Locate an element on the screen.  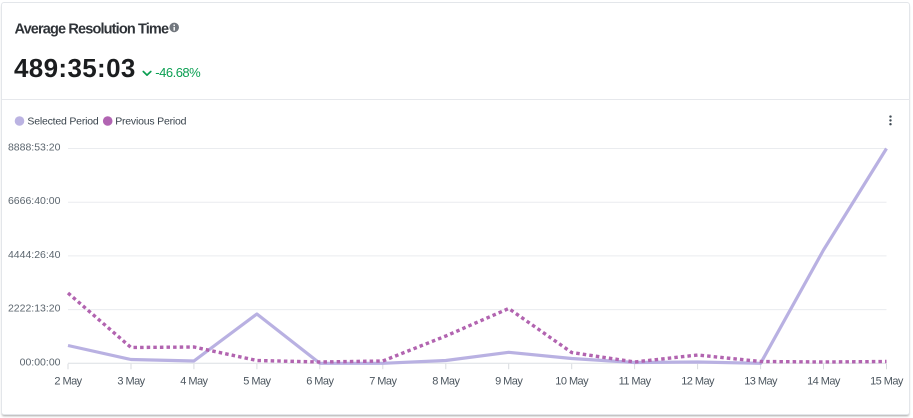
svg-text: 6 May is located at coordinates (320, 381).